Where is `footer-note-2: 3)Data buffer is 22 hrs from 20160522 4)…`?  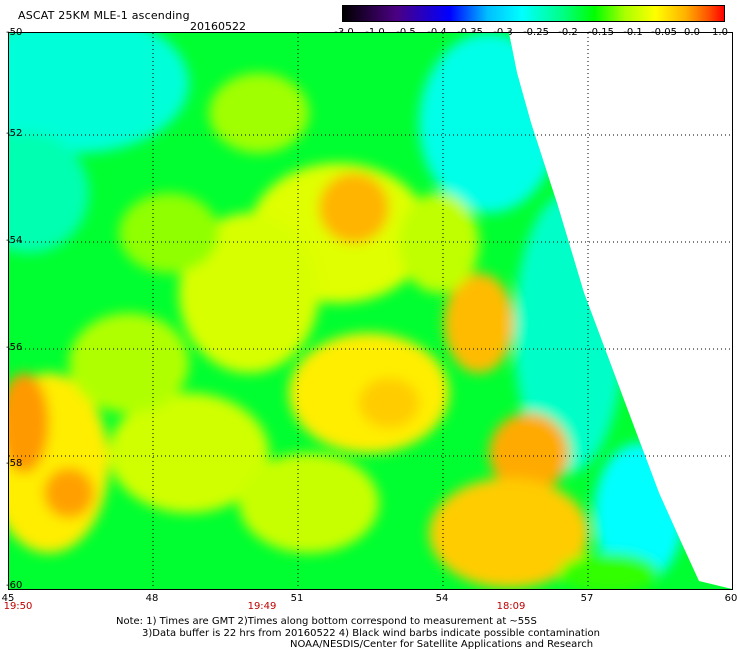
footer-note-2: 3)Data buffer is 22 hrs from 20160522 4)… is located at coordinates (371, 633).